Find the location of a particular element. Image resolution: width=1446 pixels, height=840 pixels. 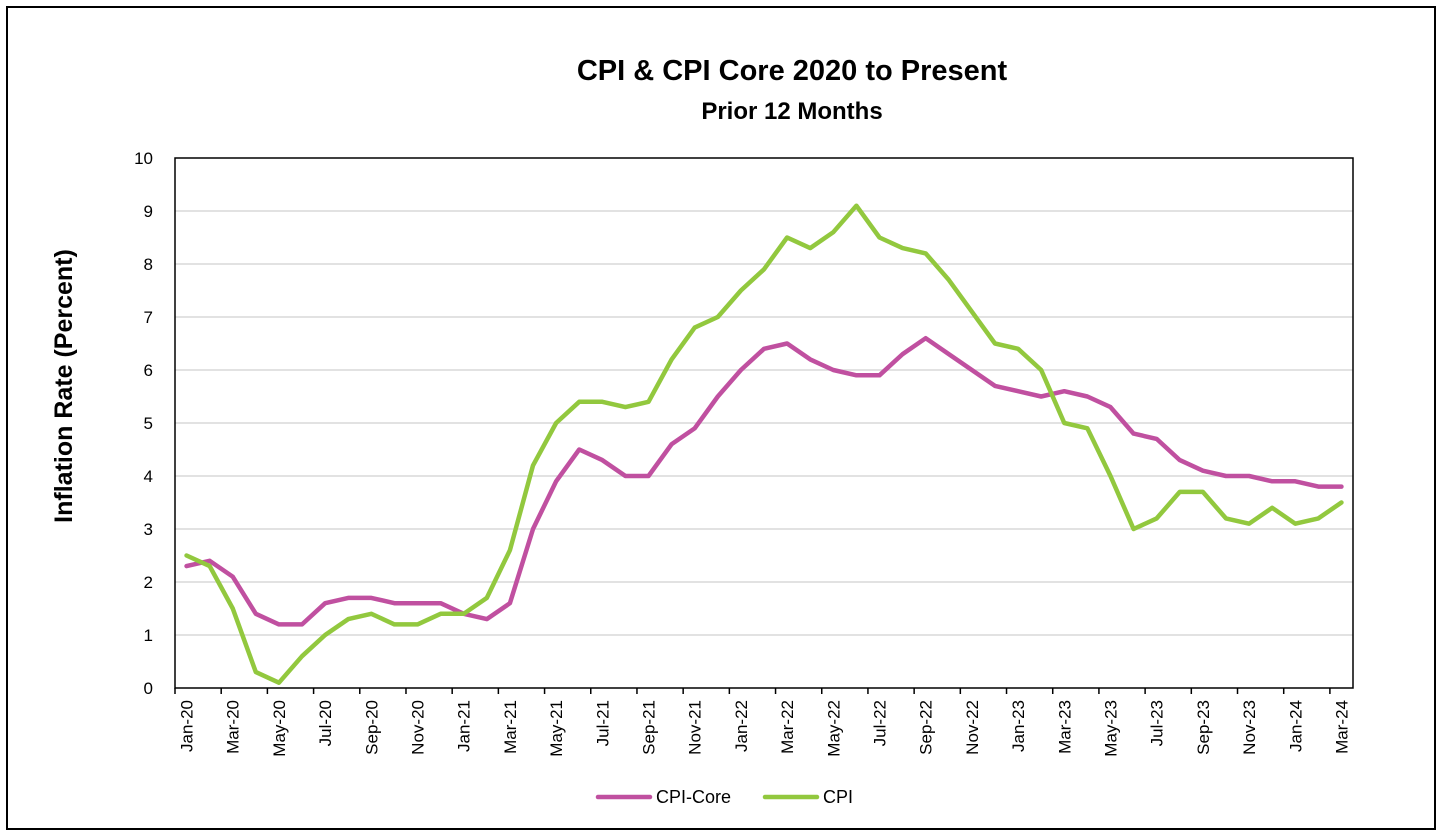

legend: CPI-Core CPI is located at coordinates (724, 797).